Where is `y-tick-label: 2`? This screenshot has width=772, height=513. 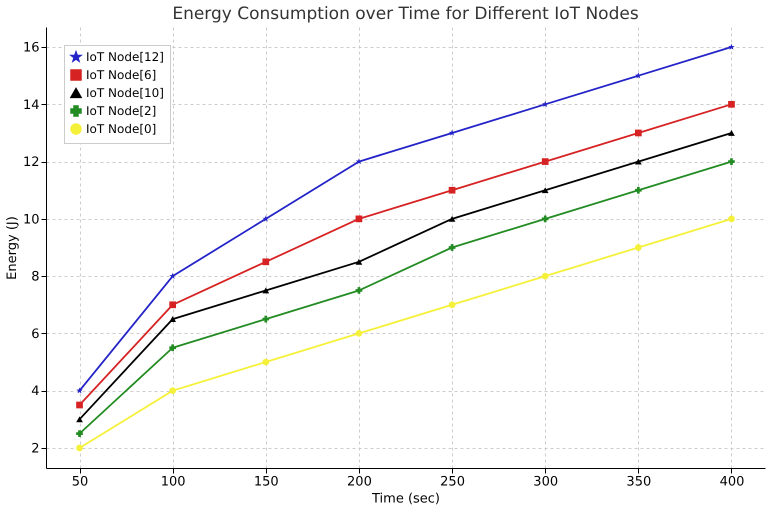
y-tick-label: 2 is located at coordinates (35, 448).